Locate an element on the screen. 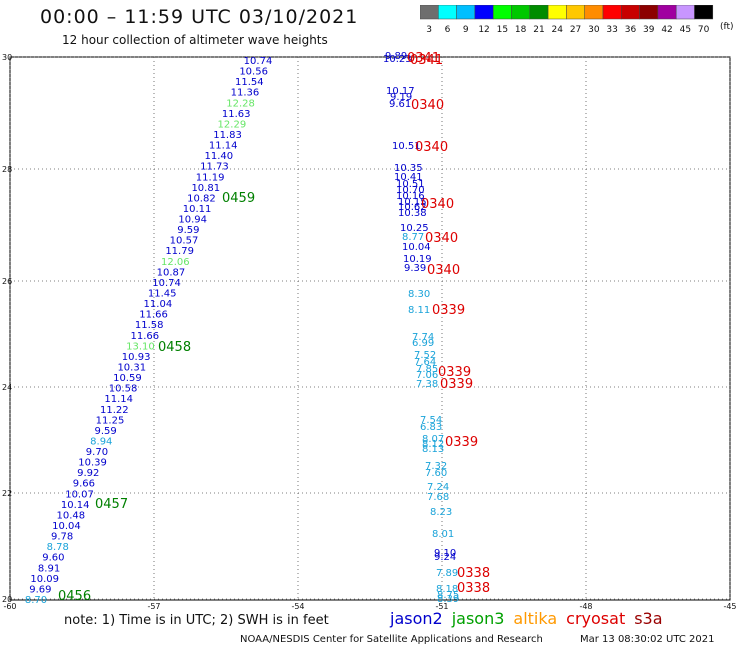  wave-height-label: 10.11 is located at coordinates (197, 209).